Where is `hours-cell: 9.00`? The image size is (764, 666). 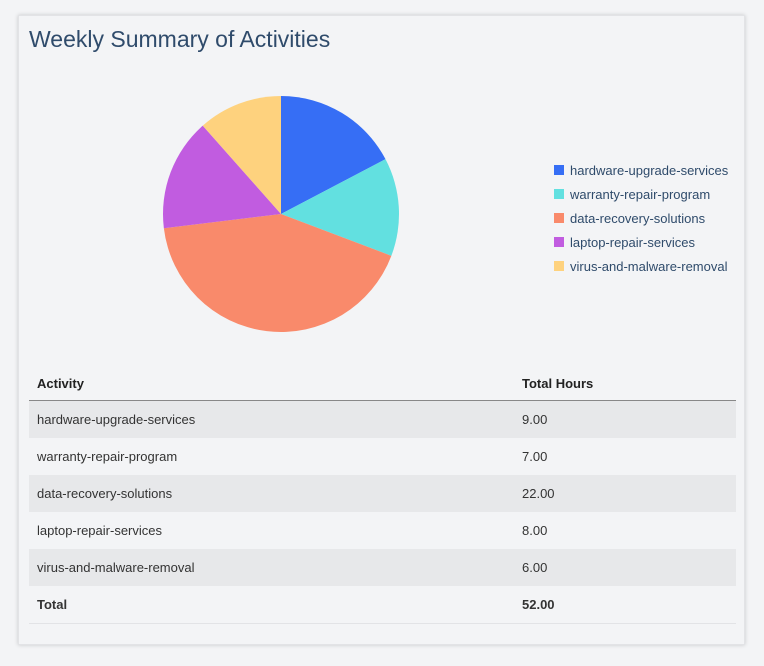 hours-cell: 9.00 is located at coordinates (625, 419).